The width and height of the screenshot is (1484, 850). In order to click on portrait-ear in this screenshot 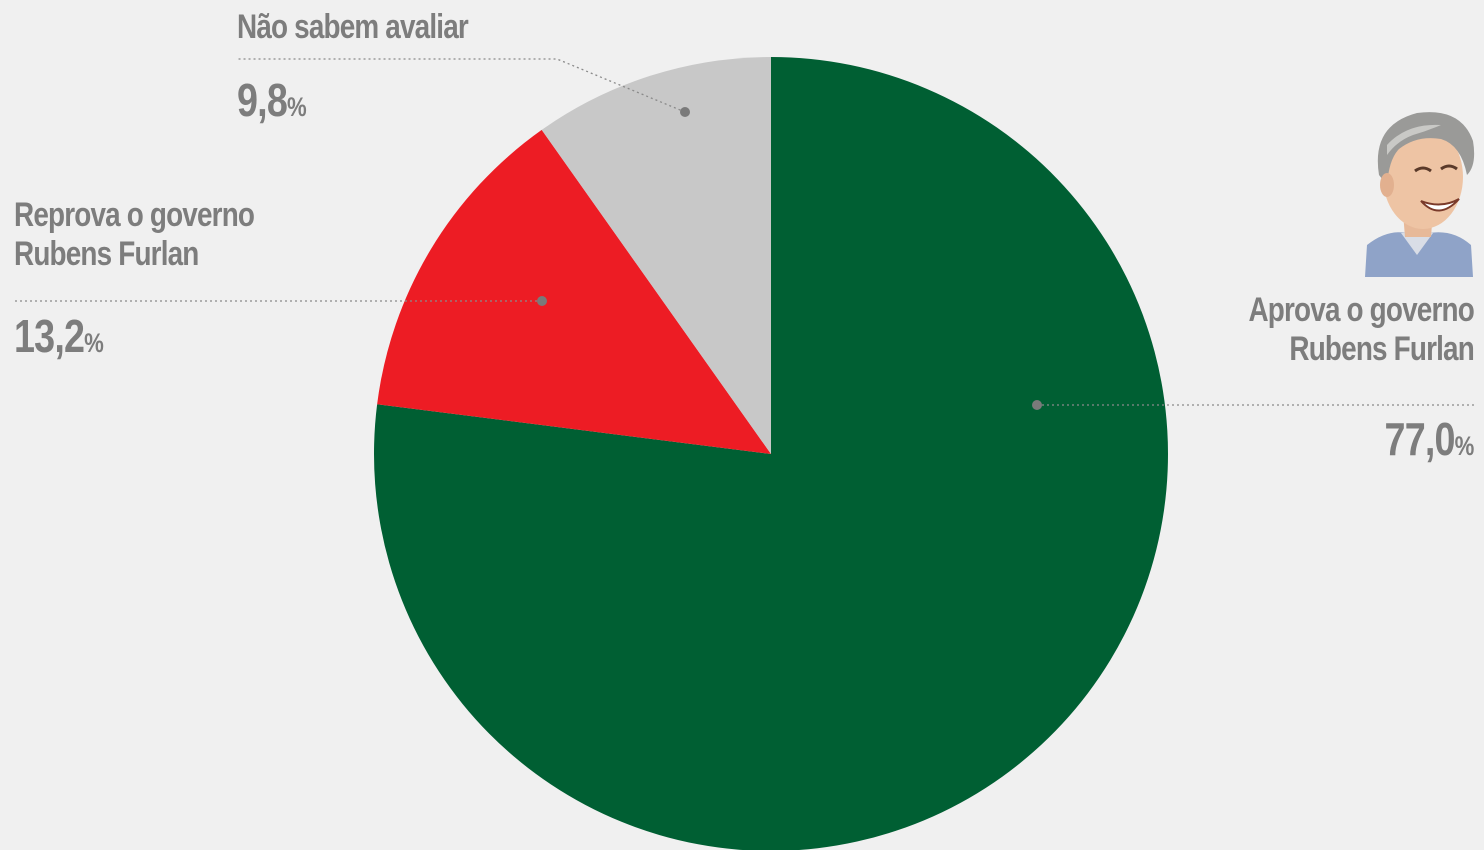, I will do `click(1387, 185)`.